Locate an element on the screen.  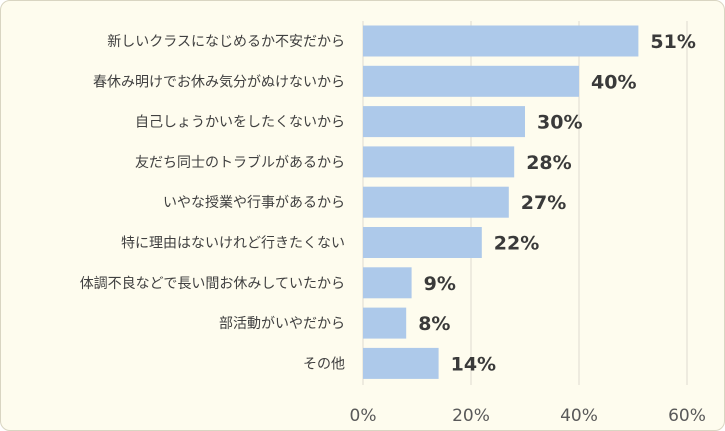
x-tick-label: 0% is located at coordinates (363, 416).